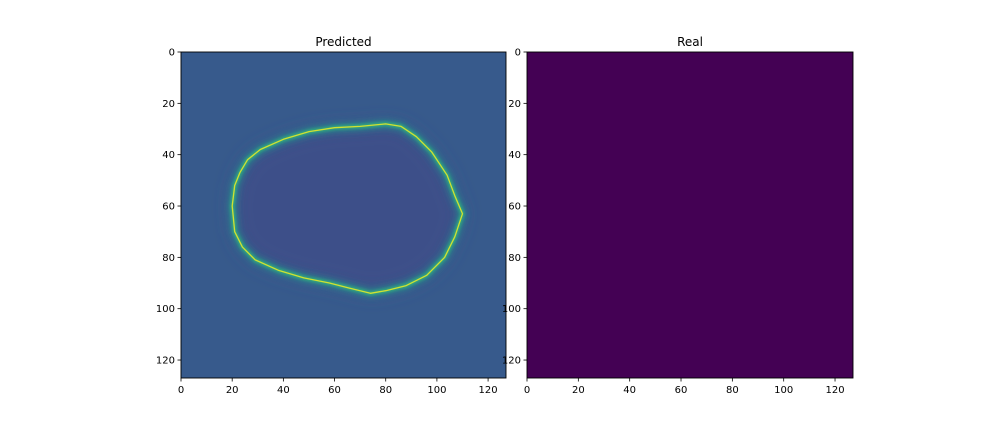 Image resolution: width=1008 pixels, height=432 pixels. What do you see at coordinates (690, 42) in the screenshot?
I see `real-title: Real` at bounding box center [690, 42].